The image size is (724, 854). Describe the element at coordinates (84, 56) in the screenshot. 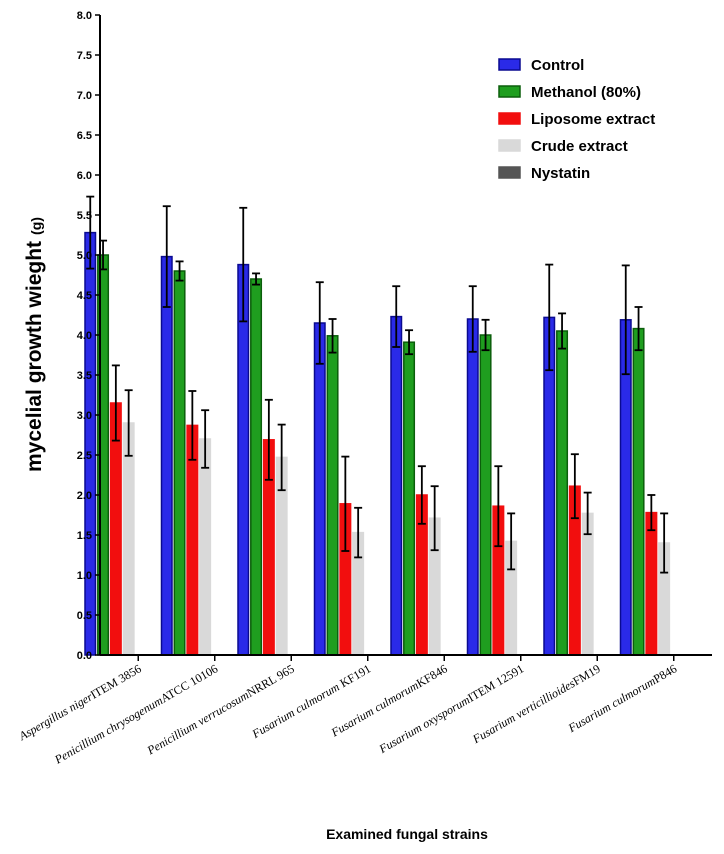

I see `y-tick-label: 7.5` at that location.